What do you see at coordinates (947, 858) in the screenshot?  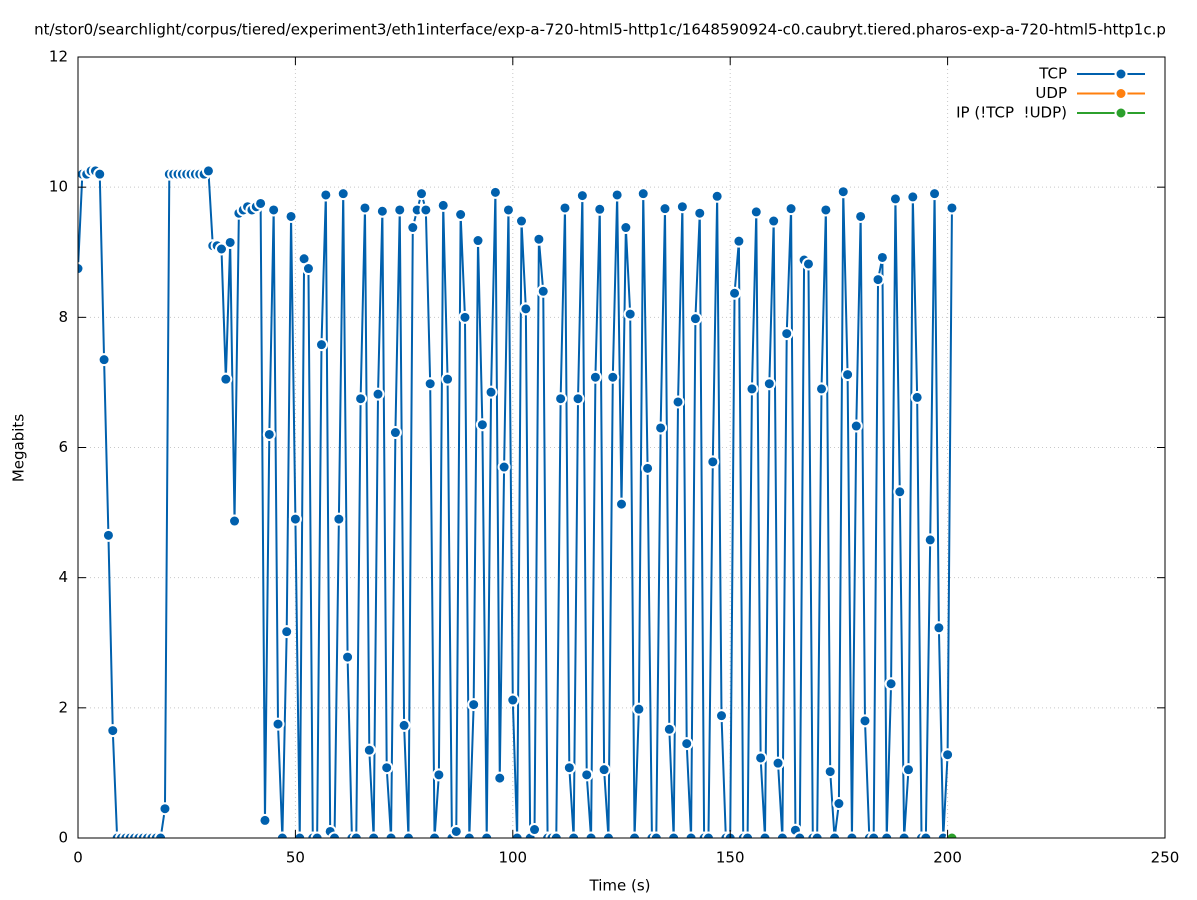 I see `x-tick-label: 200` at bounding box center [947, 858].